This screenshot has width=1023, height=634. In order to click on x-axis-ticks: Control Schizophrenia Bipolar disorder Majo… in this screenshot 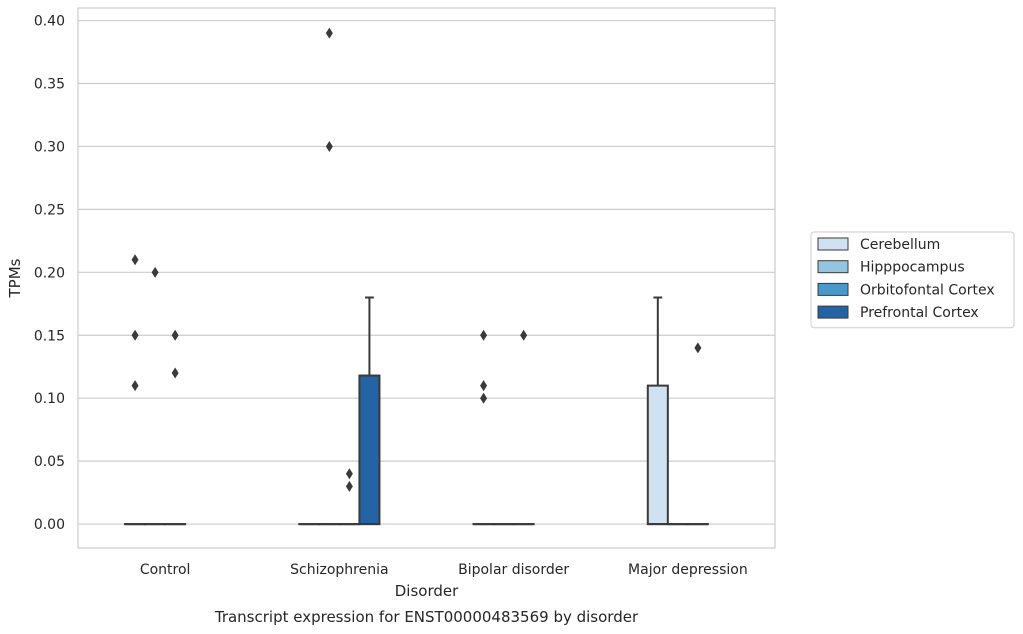, I will do `click(444, 570)`.